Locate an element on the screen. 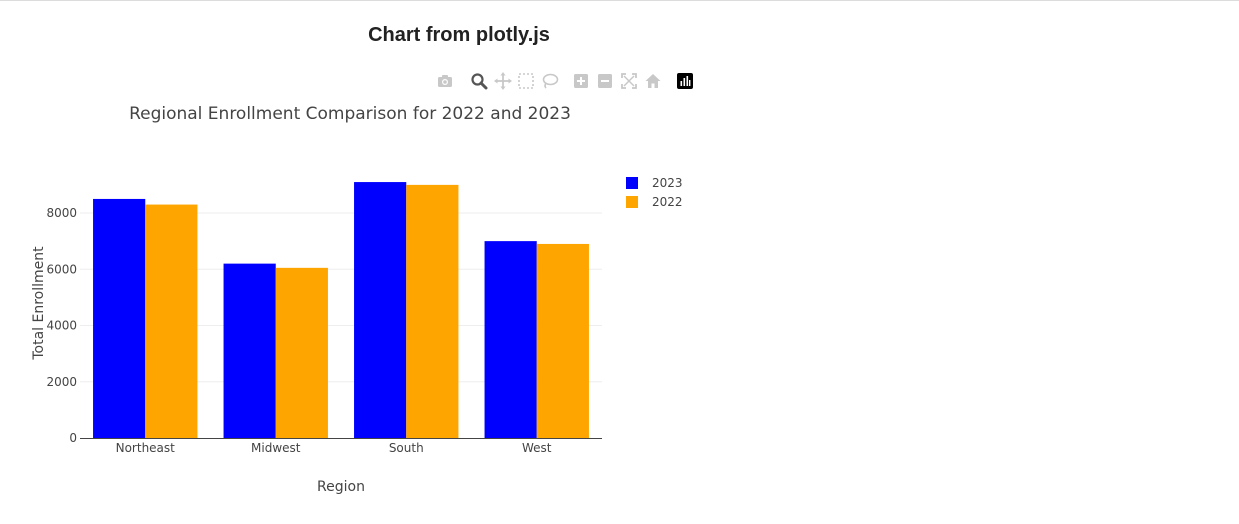  y-tick-label: 0 is located at coordinates (73, 438).